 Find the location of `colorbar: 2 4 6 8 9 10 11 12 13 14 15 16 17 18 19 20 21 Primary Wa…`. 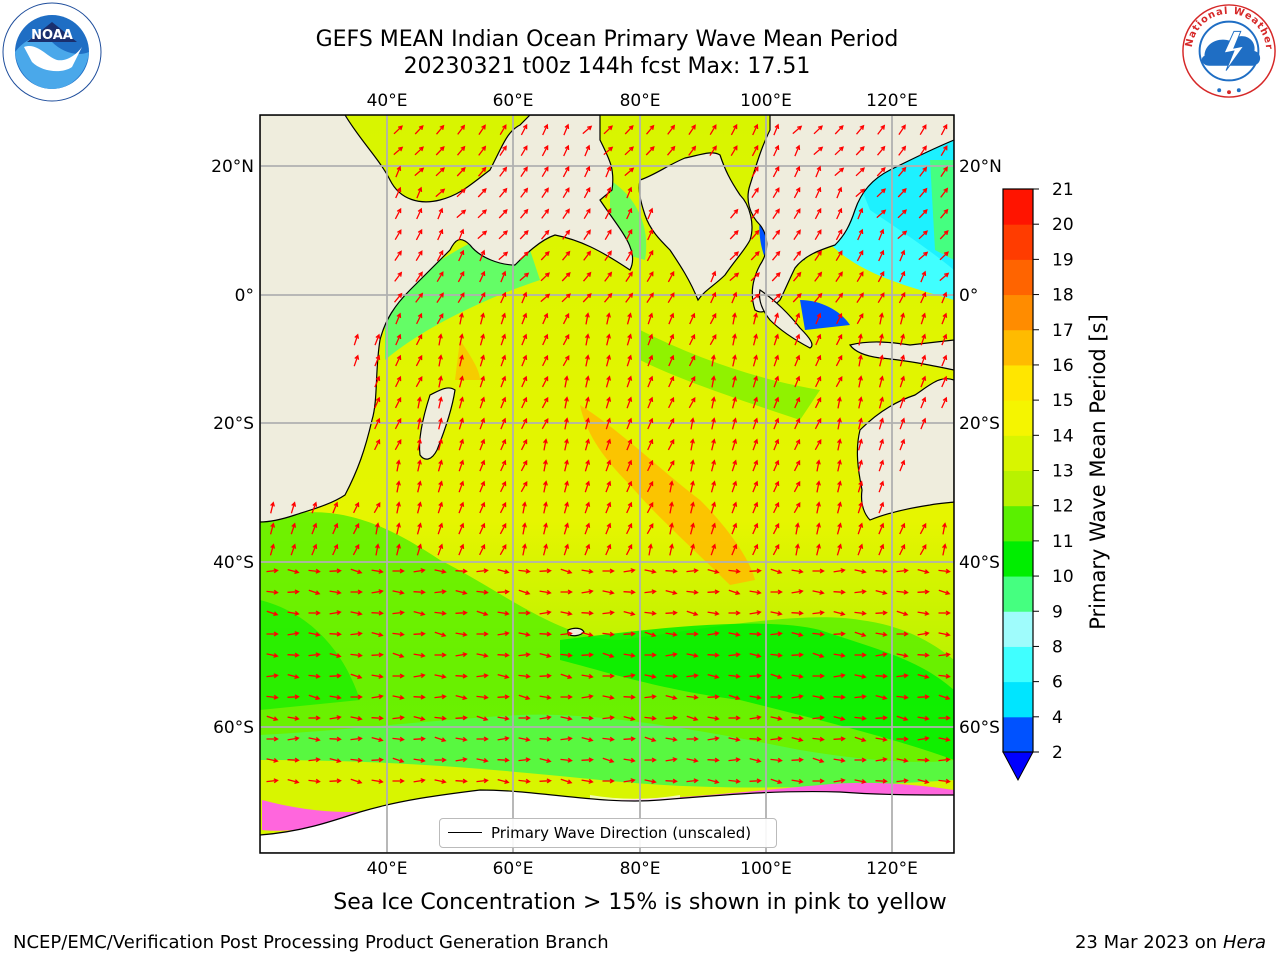

colorbar: 2 4 6 8 9 10 11 12 13 14 15 16 17 18 19 20 21 Primary Wa… is located at coordinates (1056, 481).